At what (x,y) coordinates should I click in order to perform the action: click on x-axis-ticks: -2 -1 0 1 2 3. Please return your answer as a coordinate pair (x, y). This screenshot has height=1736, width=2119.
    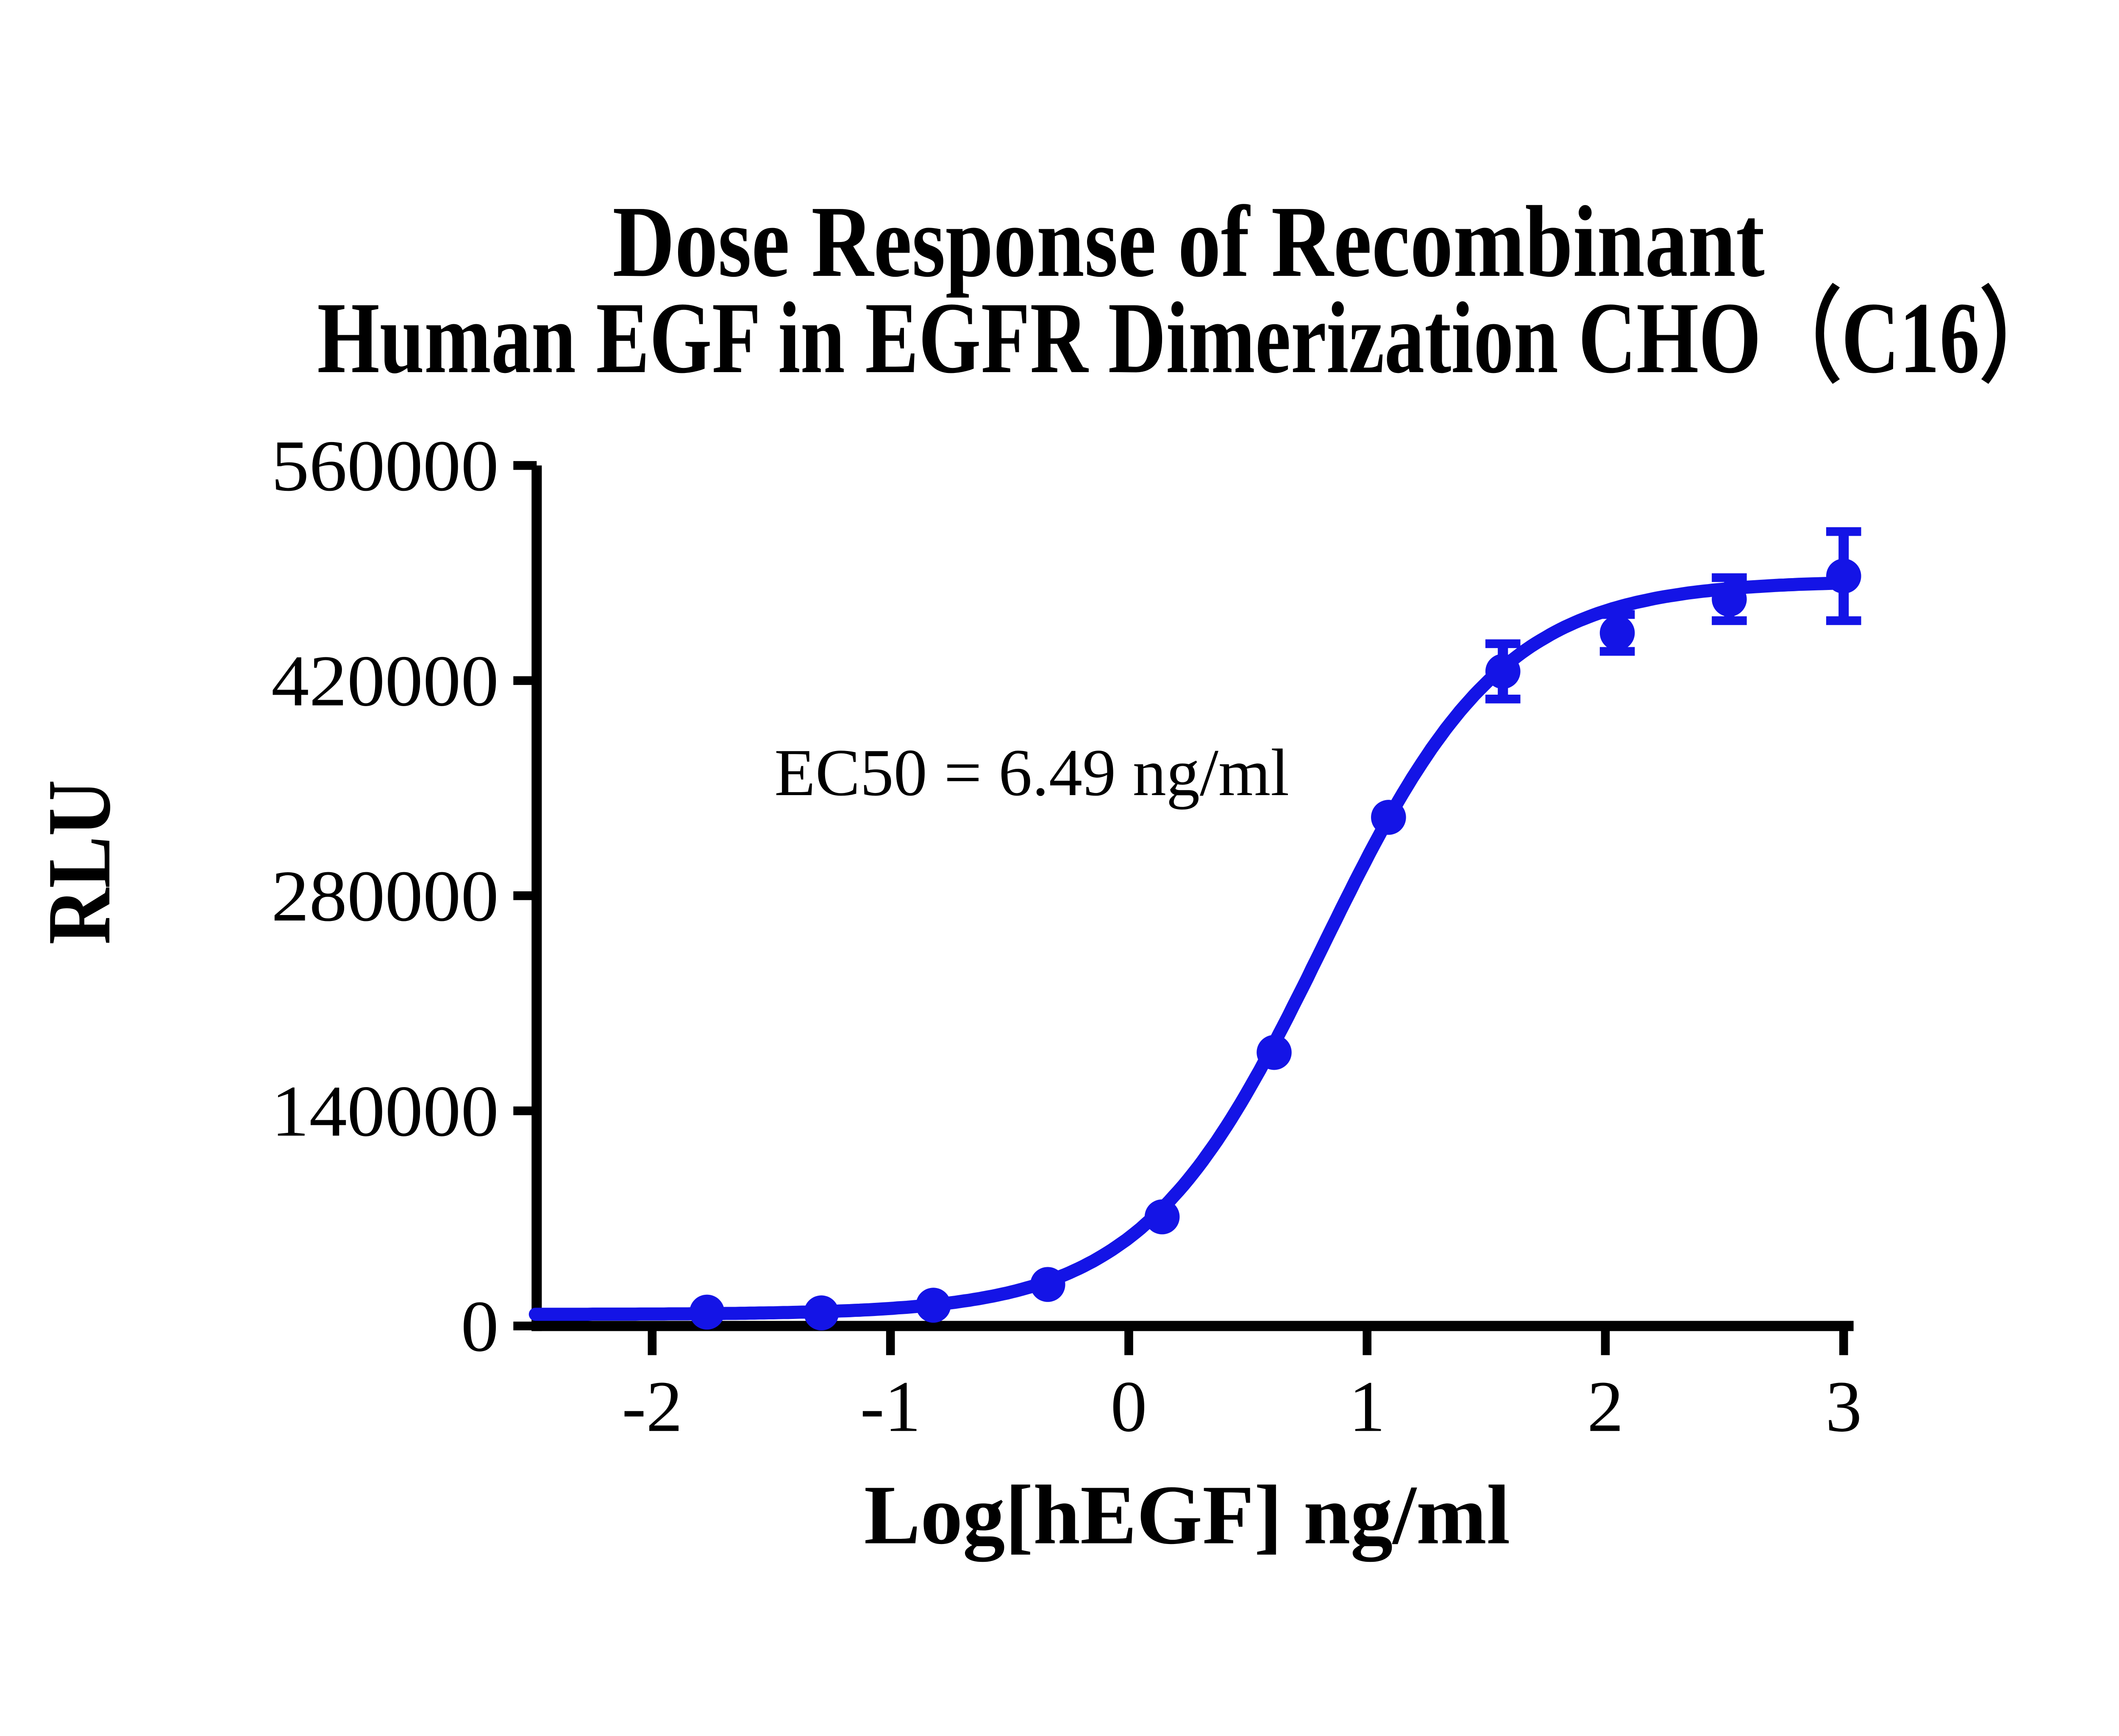
    Looking at the image, I should click on (1242, 1386).